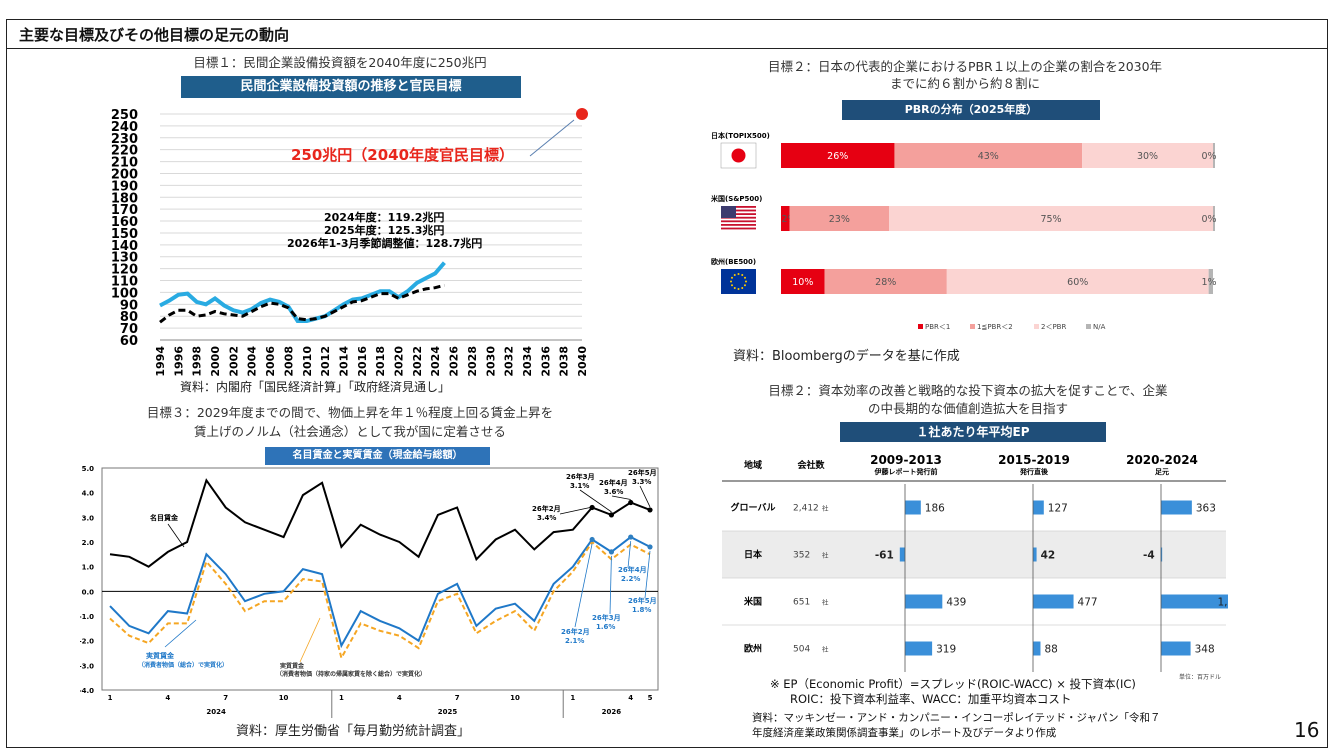 The image size is (1334, 750). Describe the element at coordinates (380, 523) in the screenshot. I see `wage-nominal-line` at that location.